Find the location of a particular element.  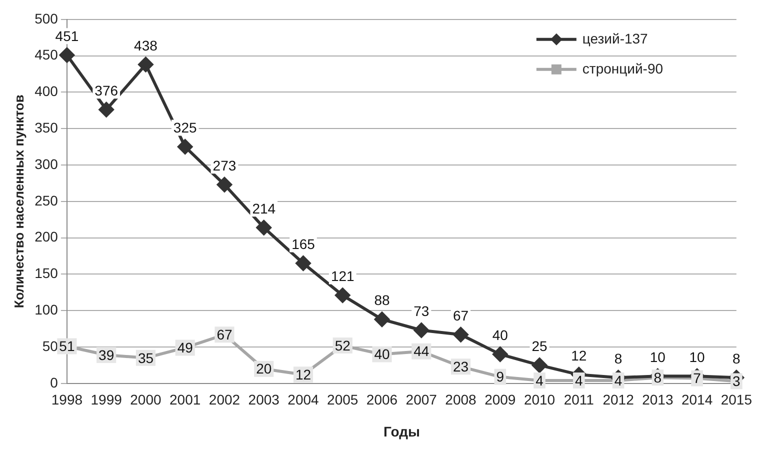

legend-label: стронций-90 is located at coordinates (623, 68).